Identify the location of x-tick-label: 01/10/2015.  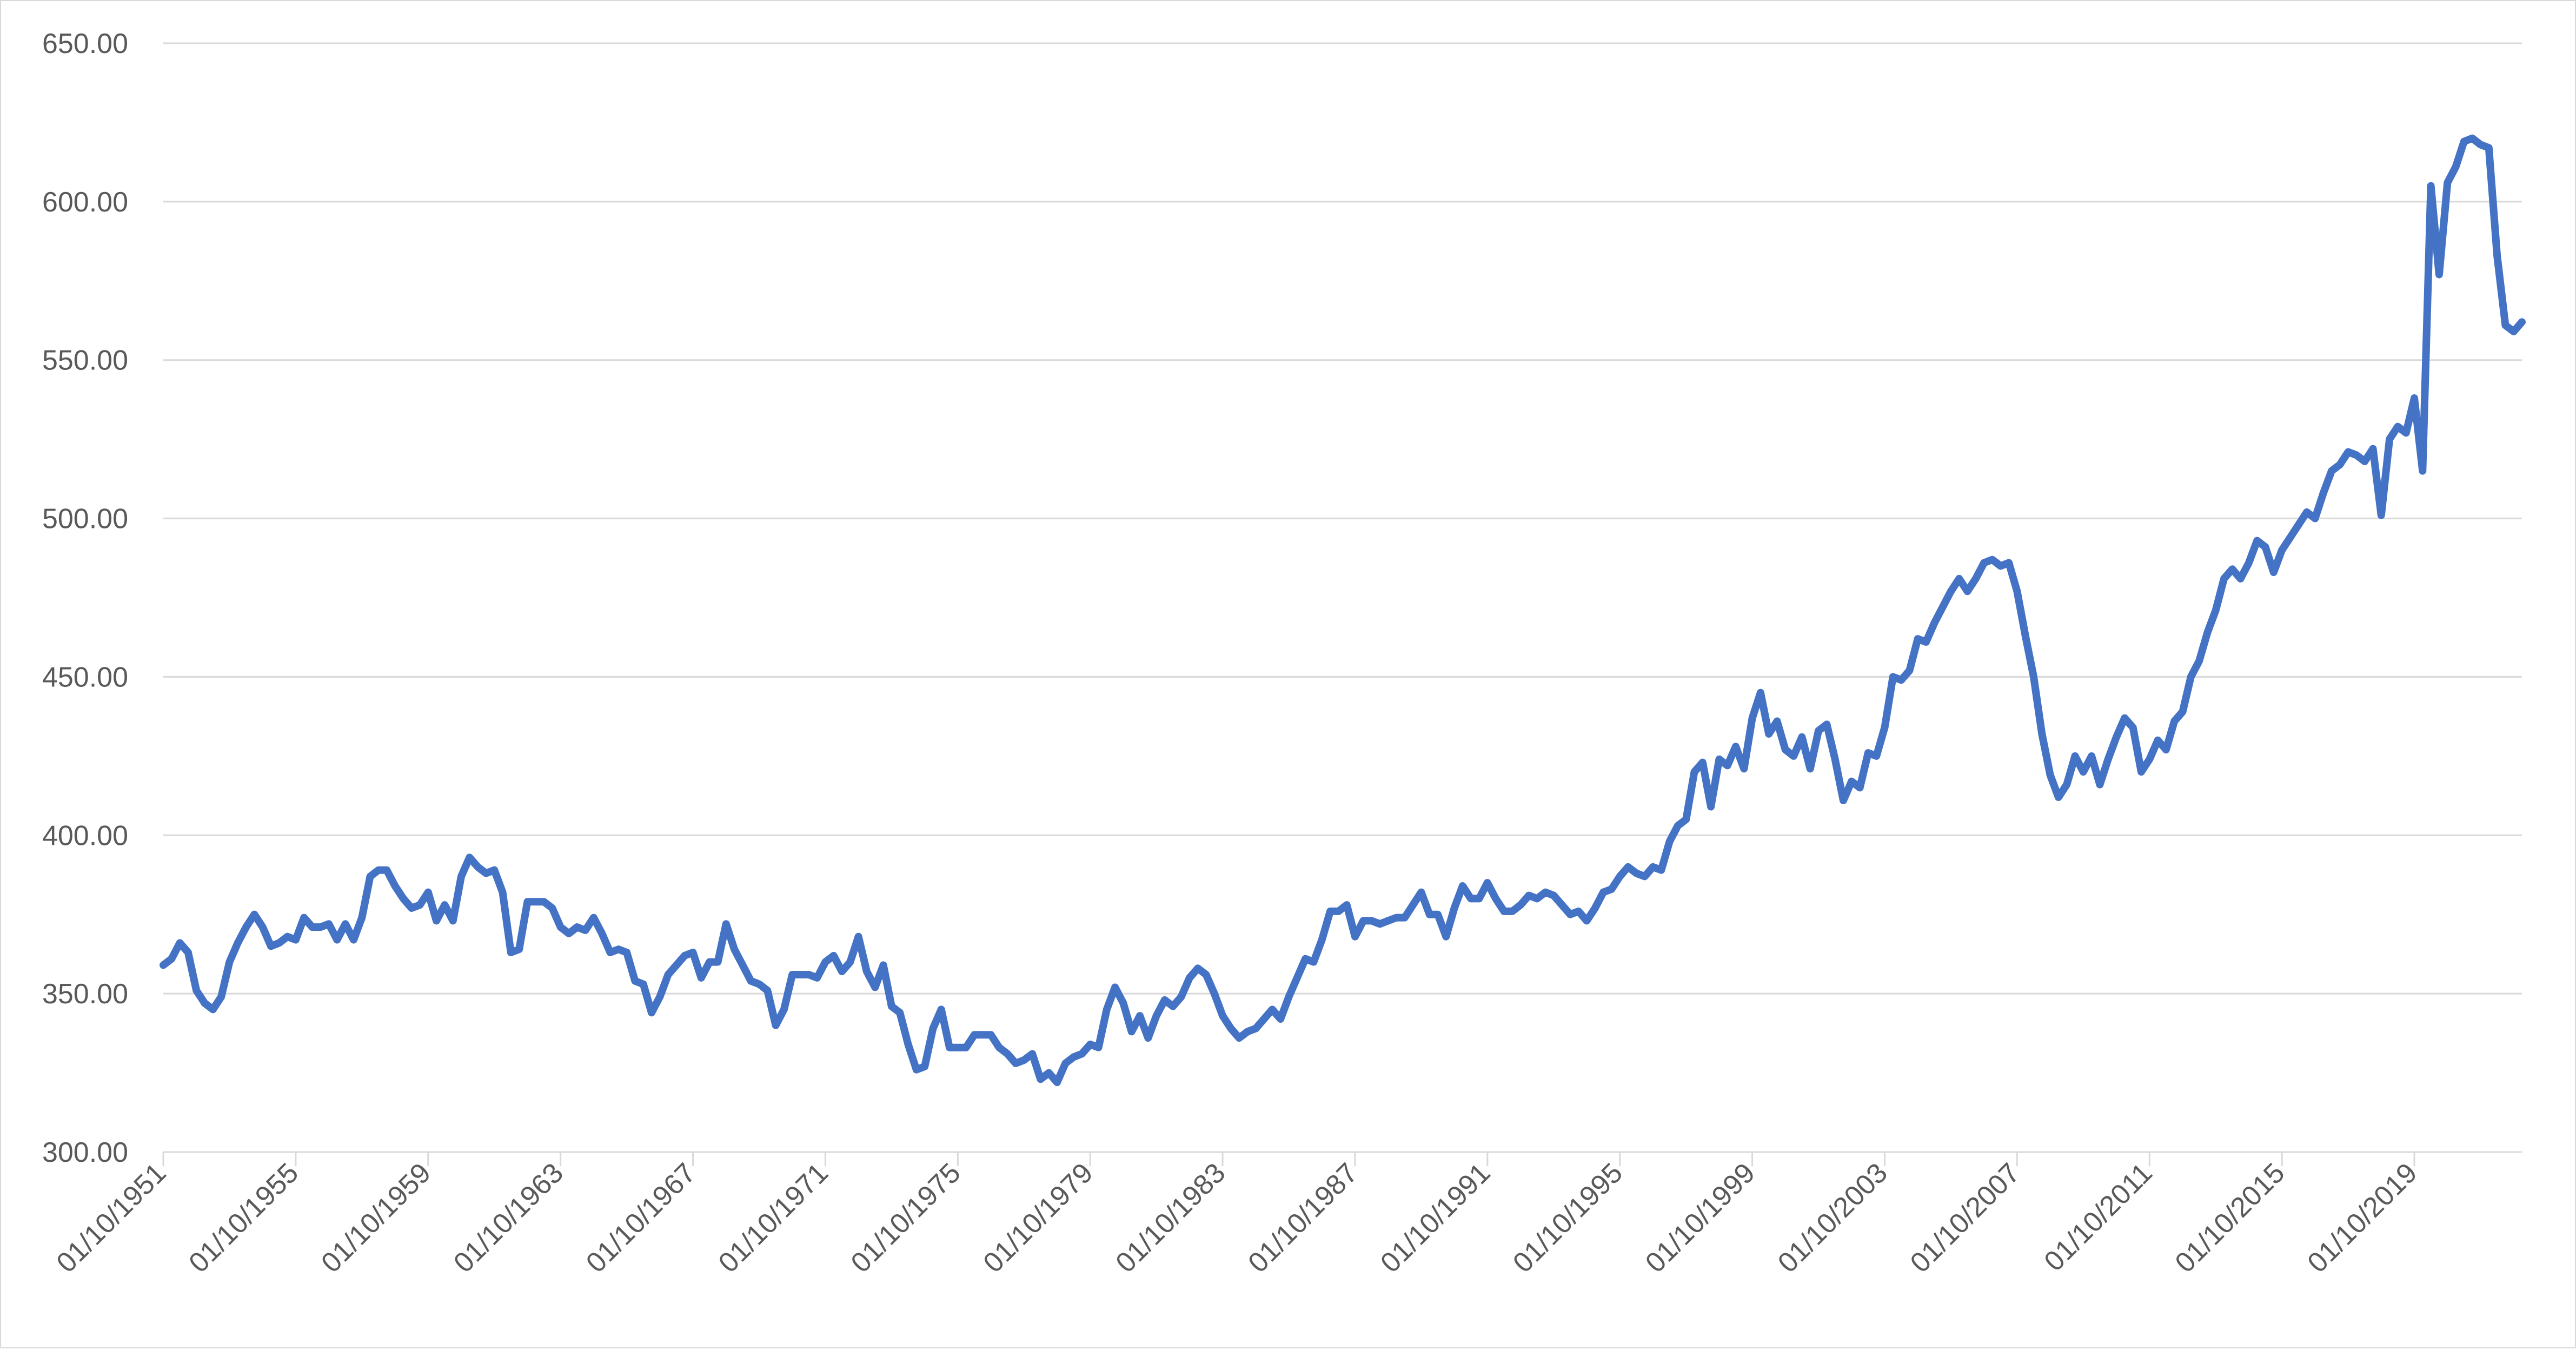
(2230, 1218).